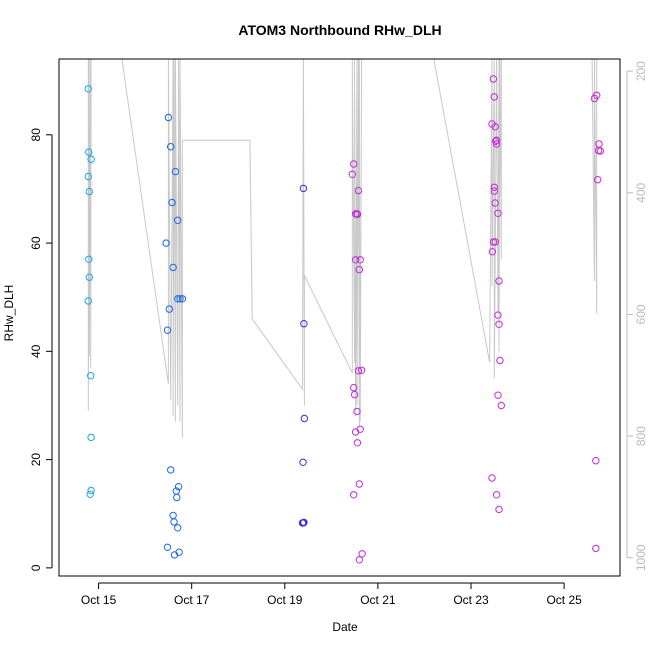 Image resolution: width=650 pixels, height=650 pixels. Describe the element at coordinates (192, 600) in the screenshot. I see `x-tick-label: Oct 17` at that location.